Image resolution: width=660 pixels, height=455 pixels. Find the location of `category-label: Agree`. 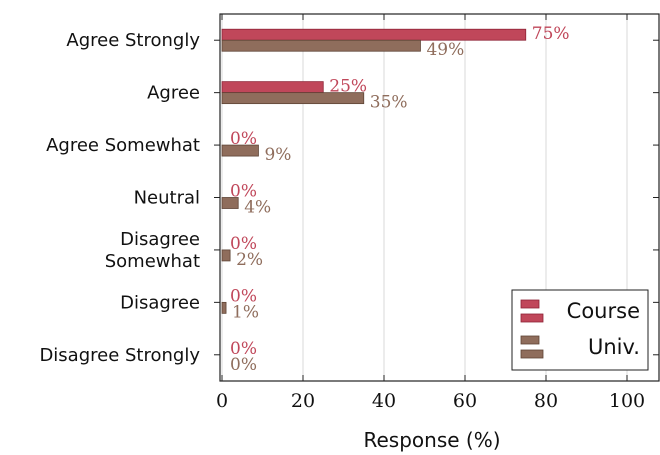

category-label: Agree is located at coordinates (173, 93).